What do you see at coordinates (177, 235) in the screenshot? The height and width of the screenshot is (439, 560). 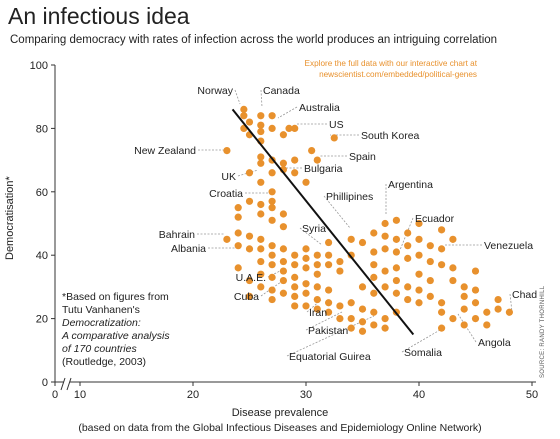 I see `country-label: Bahrain` at bounding box center [177, 235].